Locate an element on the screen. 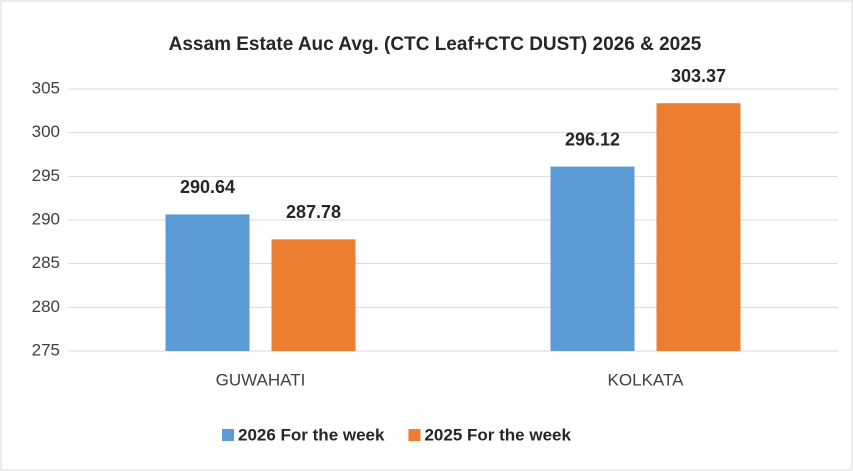 The width and height of the screenshot is (853, 471). data-label: 296.12 is located at coordinates (592, 139).